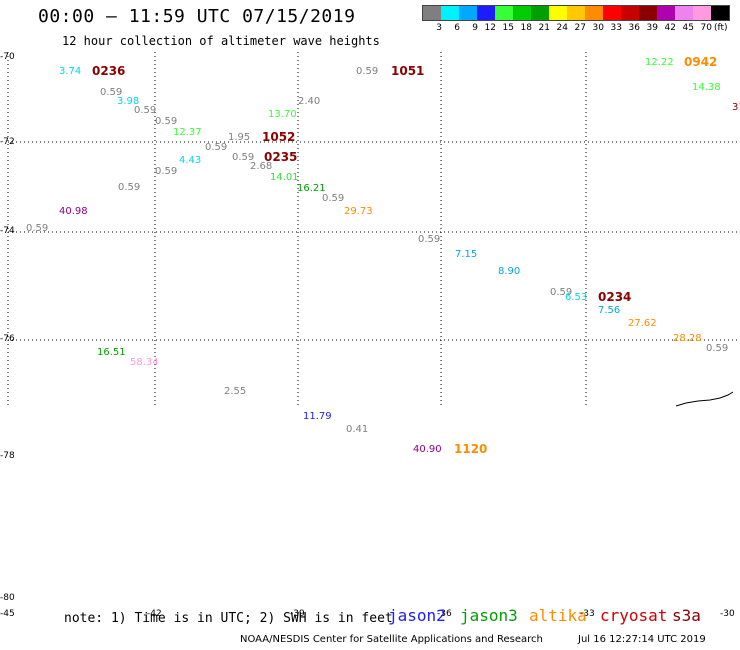  I want to click on observation-time: 1051, so click(408, 71).